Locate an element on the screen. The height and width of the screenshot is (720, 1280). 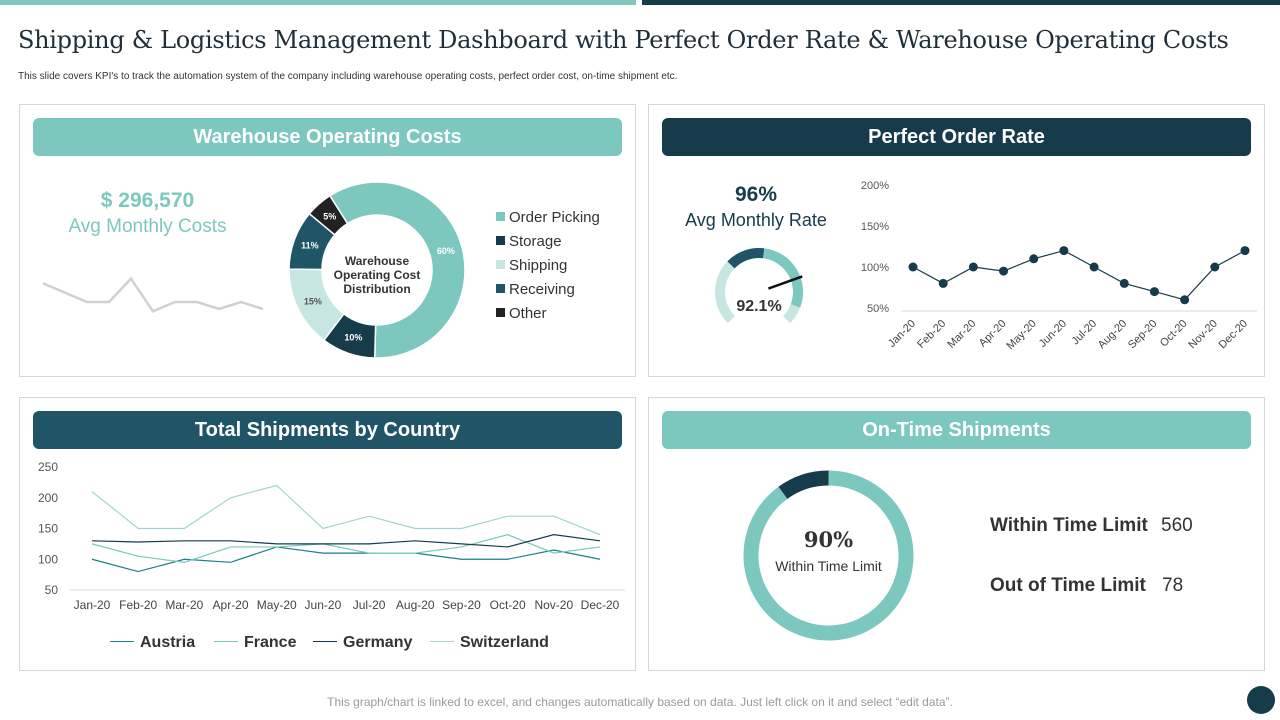
y-tick-label: 100% is located at coordinates (875, 268).